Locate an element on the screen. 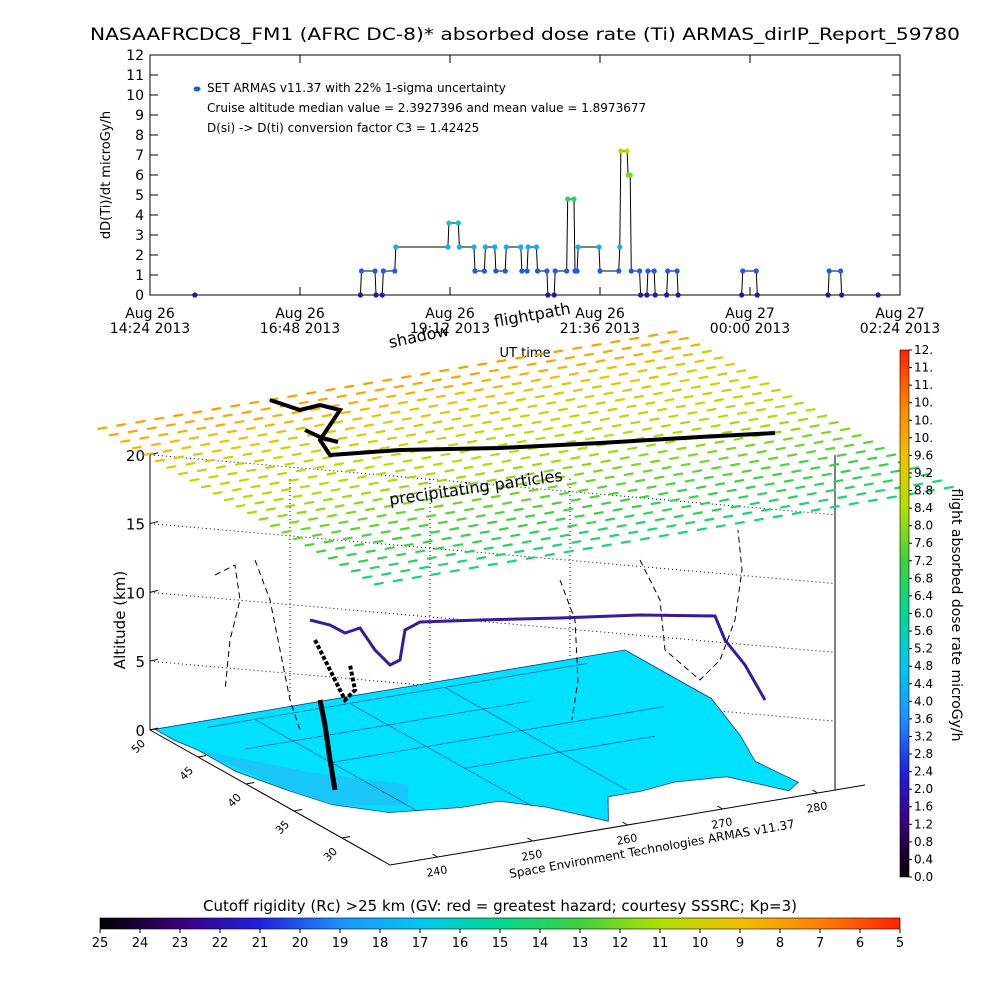 The image size is (1000, 1000). y-axis-label: dD(Ti)/dt microGy/h is located at coordinates (106, 175).